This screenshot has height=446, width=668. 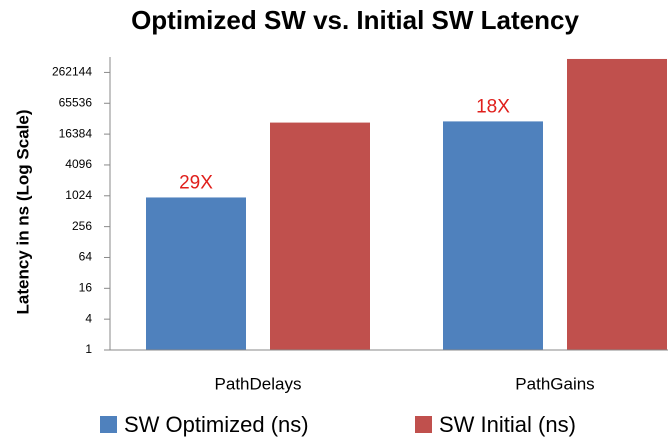 I want to click on y-tick-label: 65536, so click(x=76, y=102).